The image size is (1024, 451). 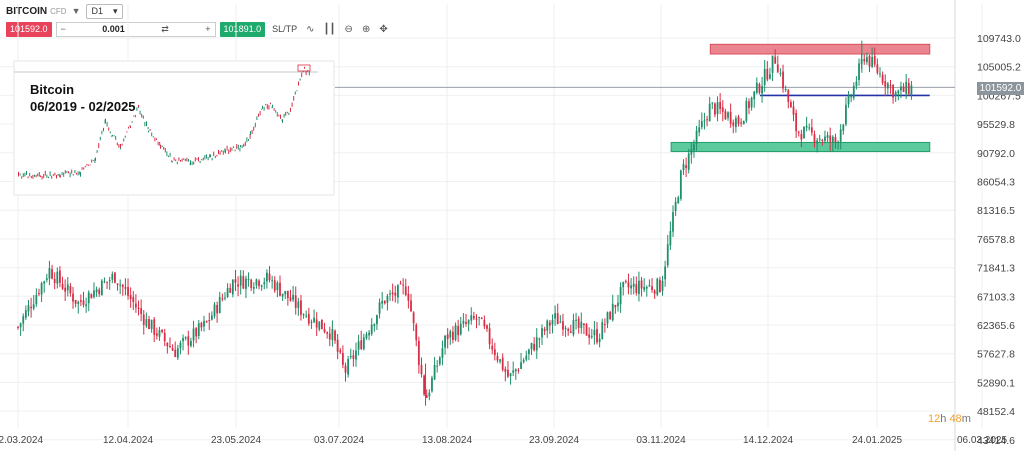 I want to click on sltp-button: SL/TP, so click(x=285, y=29).